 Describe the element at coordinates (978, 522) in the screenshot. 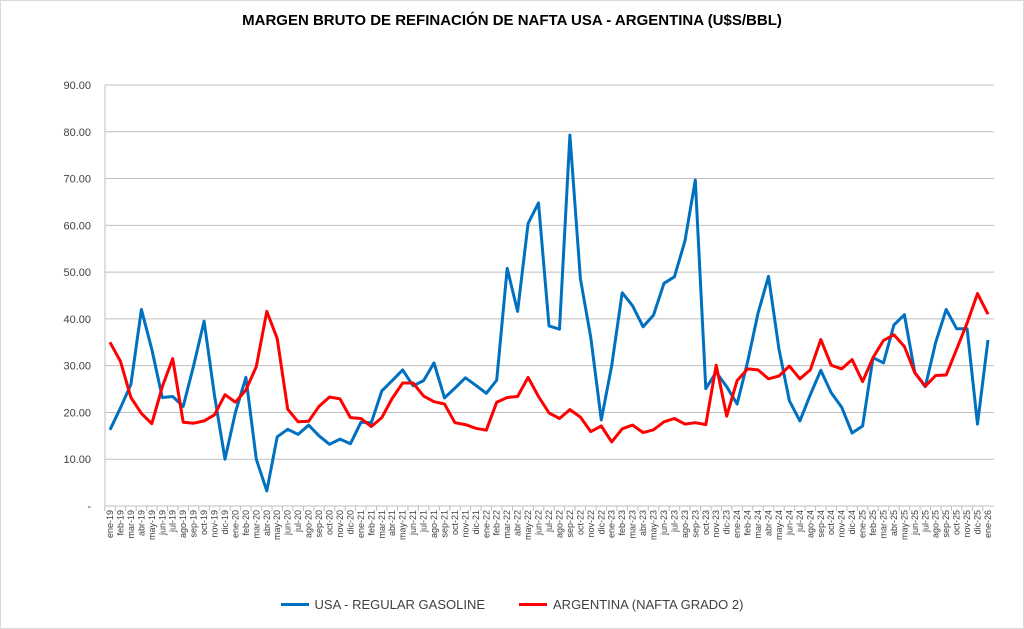

I see `x-tick-label: dic-25` at that location.